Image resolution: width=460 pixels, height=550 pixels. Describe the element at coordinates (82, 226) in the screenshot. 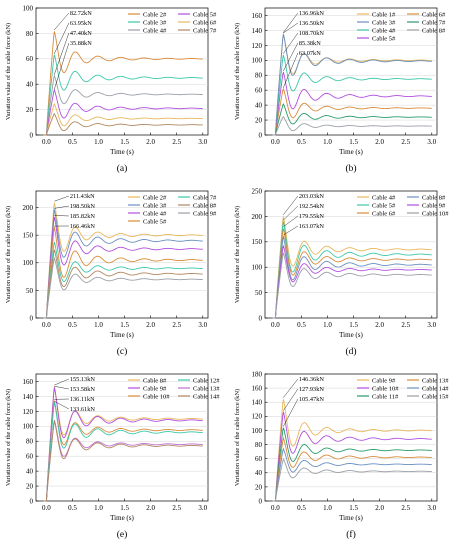

I see `peak-annotation: 166.46kN` at that location.